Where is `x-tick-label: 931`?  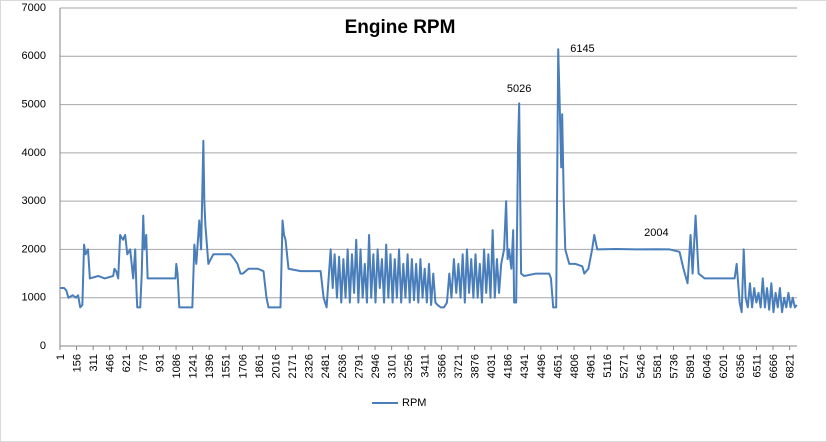 x-tick-label: 931 is located at coordinates (160, 363).